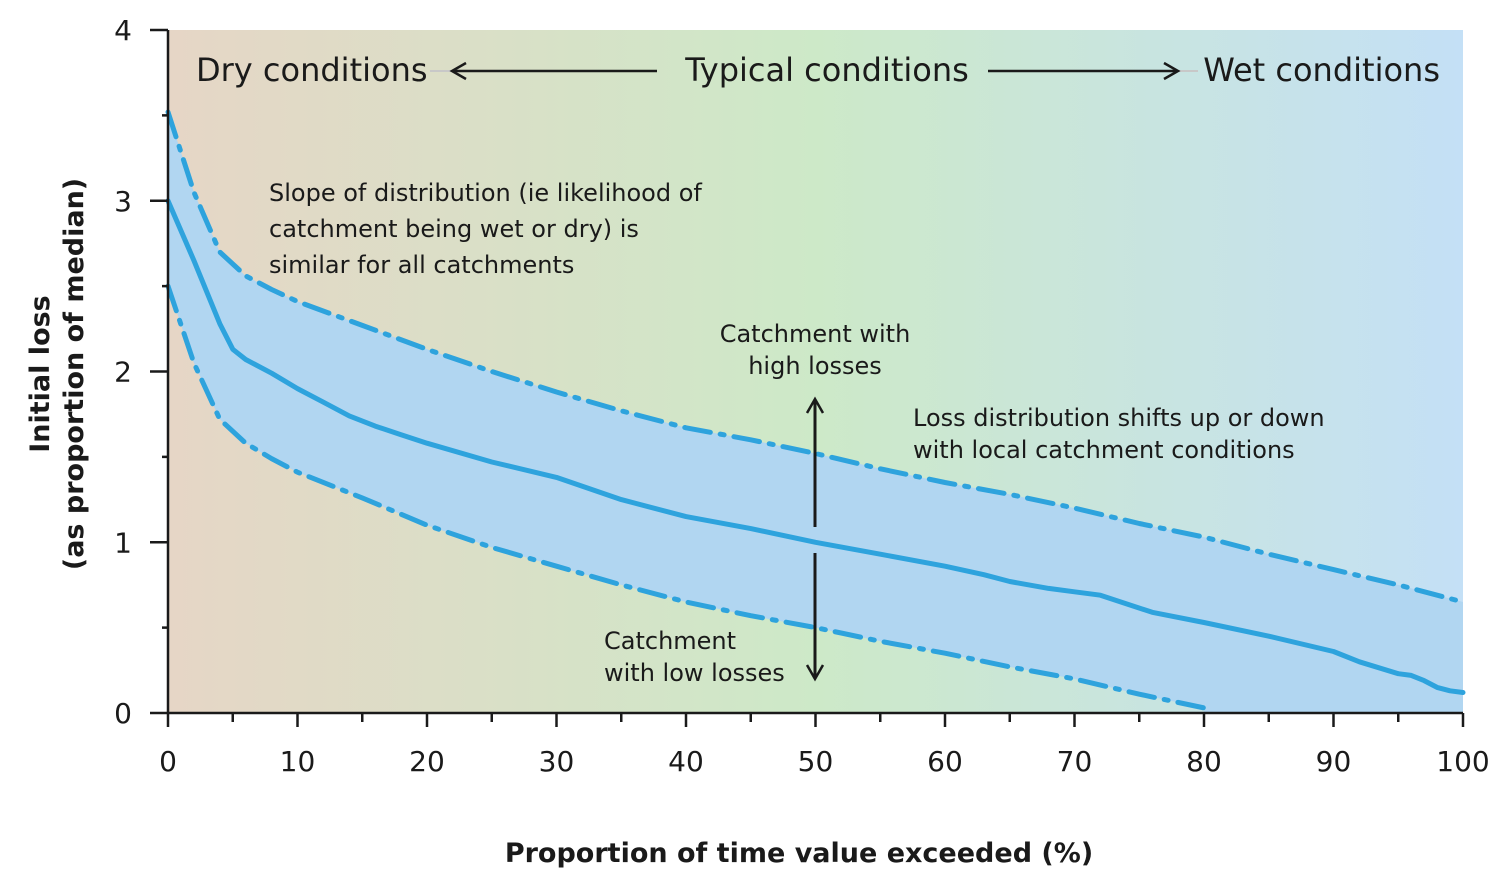 Image resolution: width=1500 pixels, height=891 pixels. I want to click on x-tick-label: 0, so click(168, 761).